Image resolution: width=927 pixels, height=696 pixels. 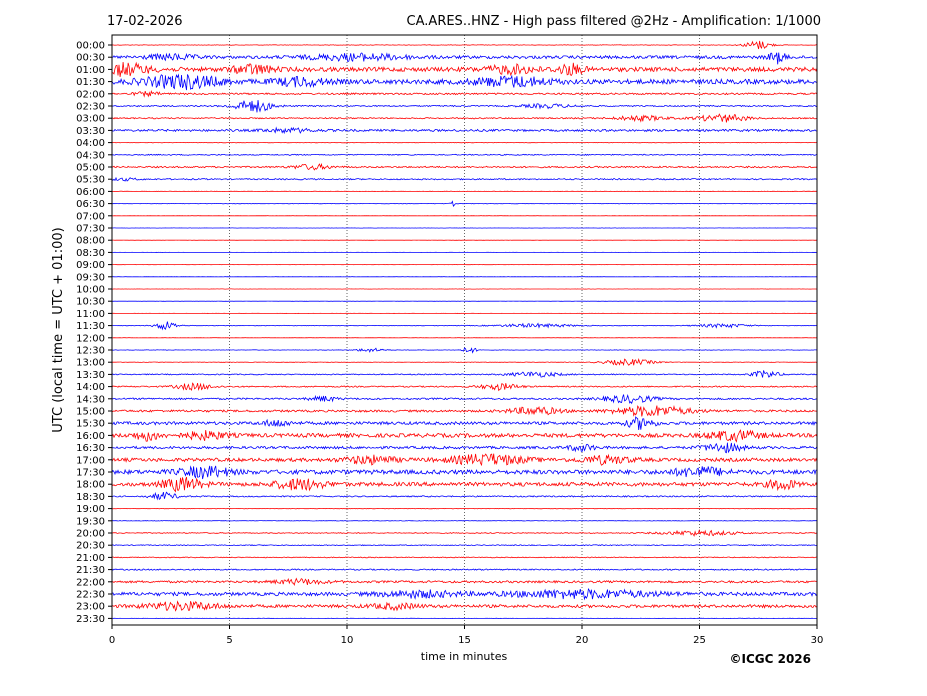 What do you see at coordinates (90, 70) in the screenshot?
I see `y-tick-label: 01:00` at bounding box center [90, 70].